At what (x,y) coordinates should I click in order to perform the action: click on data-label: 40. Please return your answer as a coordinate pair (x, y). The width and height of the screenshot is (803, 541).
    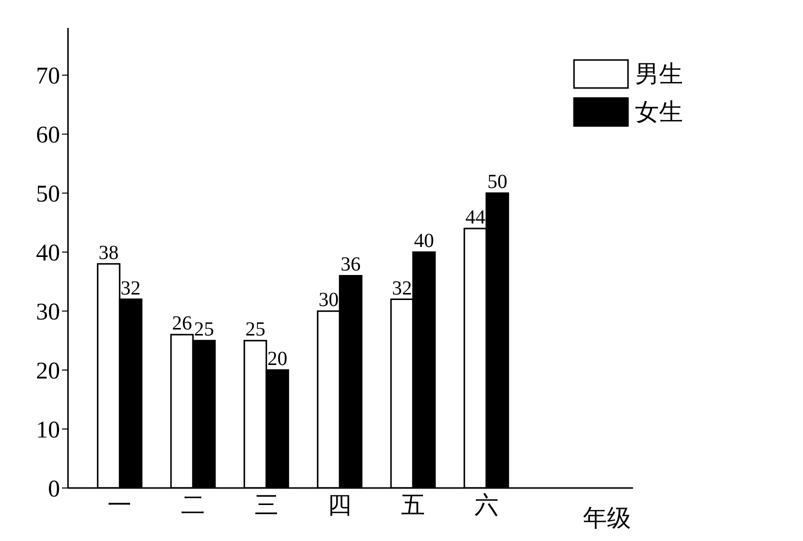
    Looking at the image, I should click on (424, 241).